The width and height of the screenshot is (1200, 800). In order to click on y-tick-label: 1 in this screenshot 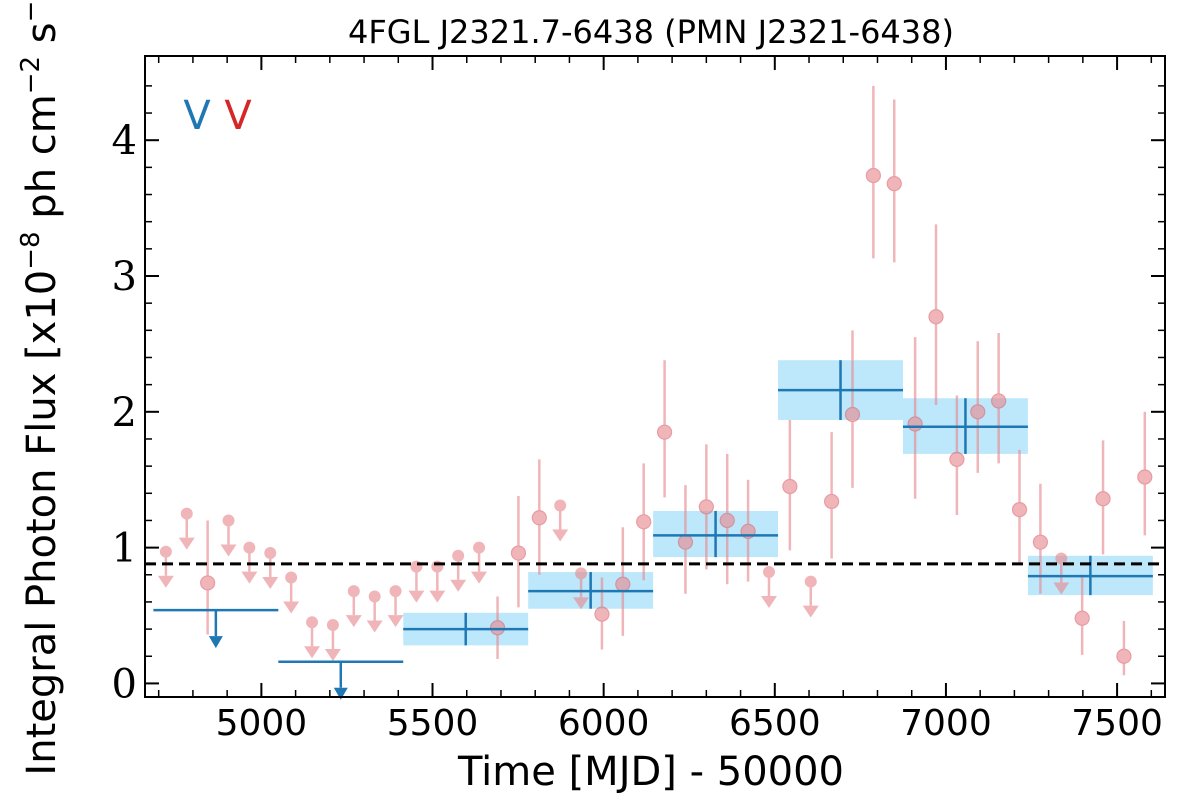, I will do `click(124, 549)`.